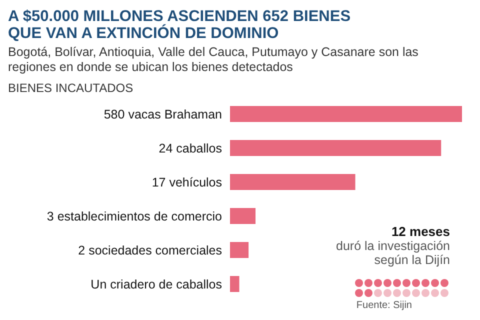 The width and height of the screenshot is (480, 320). I want to click on y-tick-label: 580 vacas Brahaman, so click(163, 114).